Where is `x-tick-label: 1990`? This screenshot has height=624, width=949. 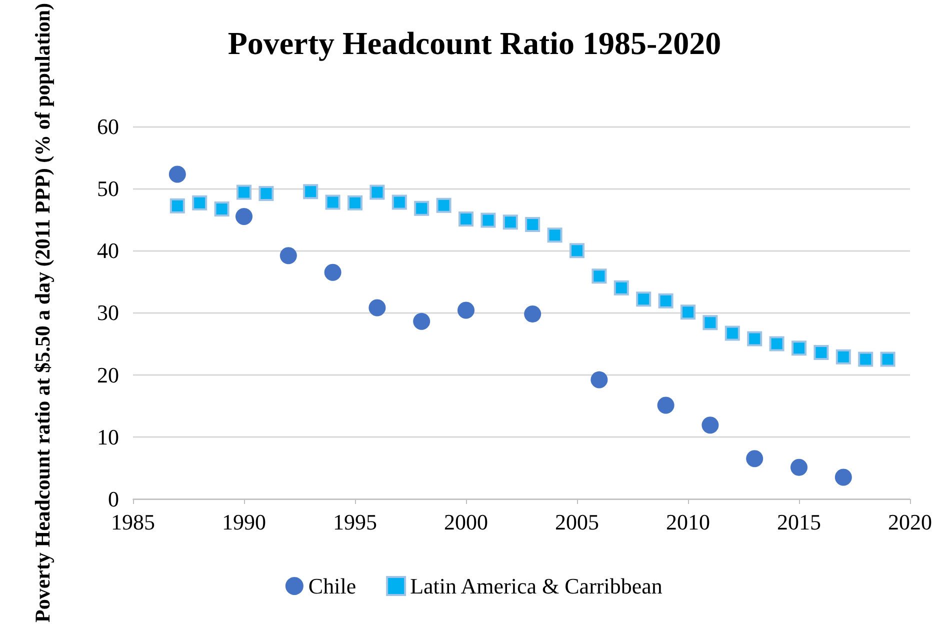 x-tick-label: 1990 is located at coordinates (244, 522).